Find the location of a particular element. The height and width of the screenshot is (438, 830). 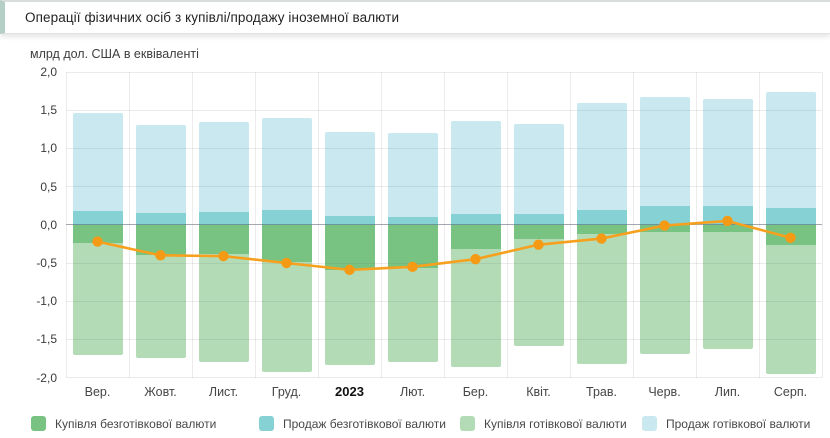

net-balance-line-layer is located at coordinates (444, 245).